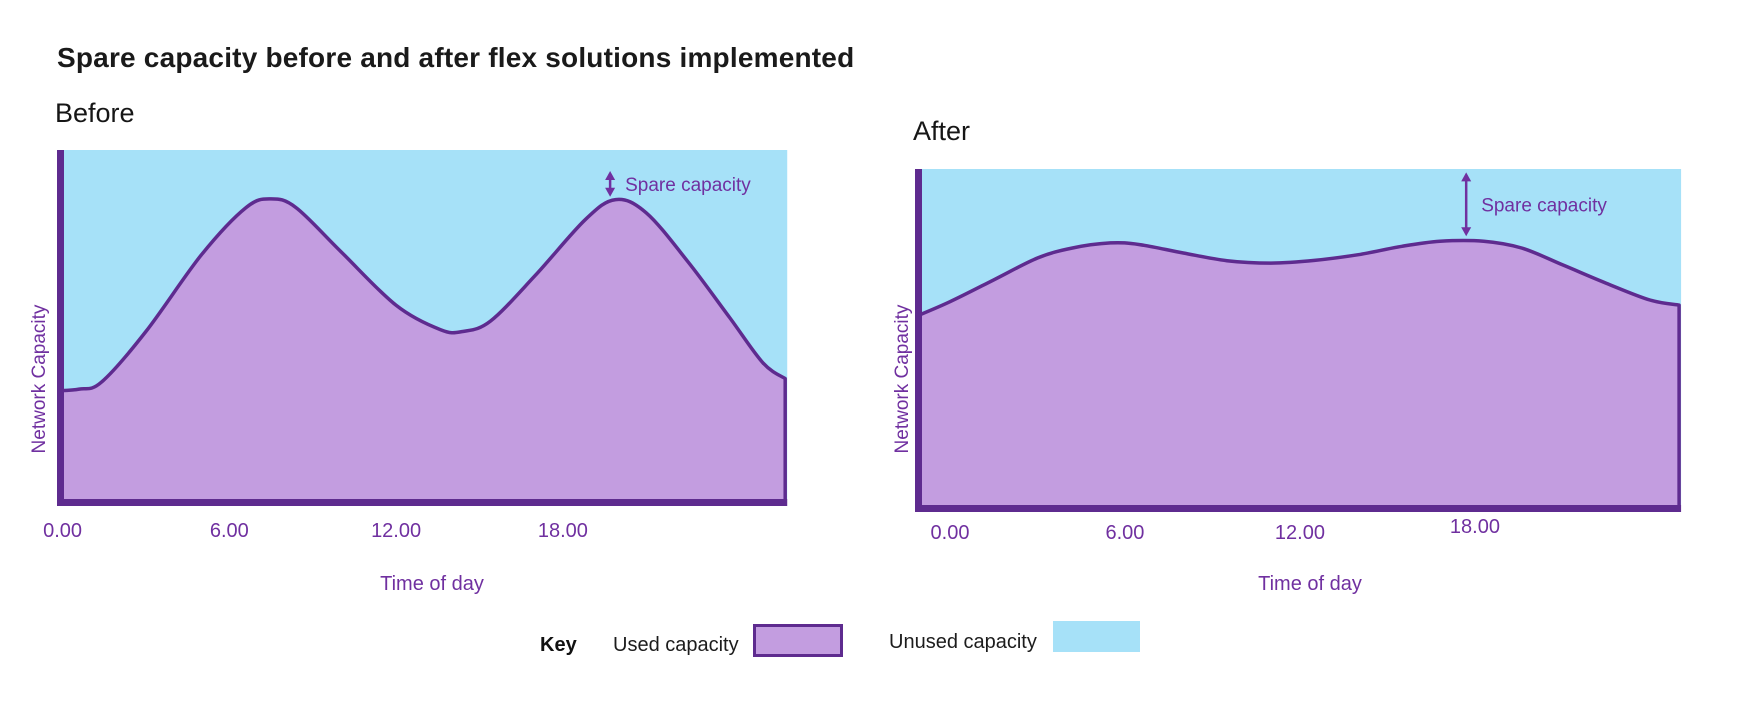 The image size is (1739, 715). I want to click on y-axis-label-before: Network Capacity, so click(39, 379).